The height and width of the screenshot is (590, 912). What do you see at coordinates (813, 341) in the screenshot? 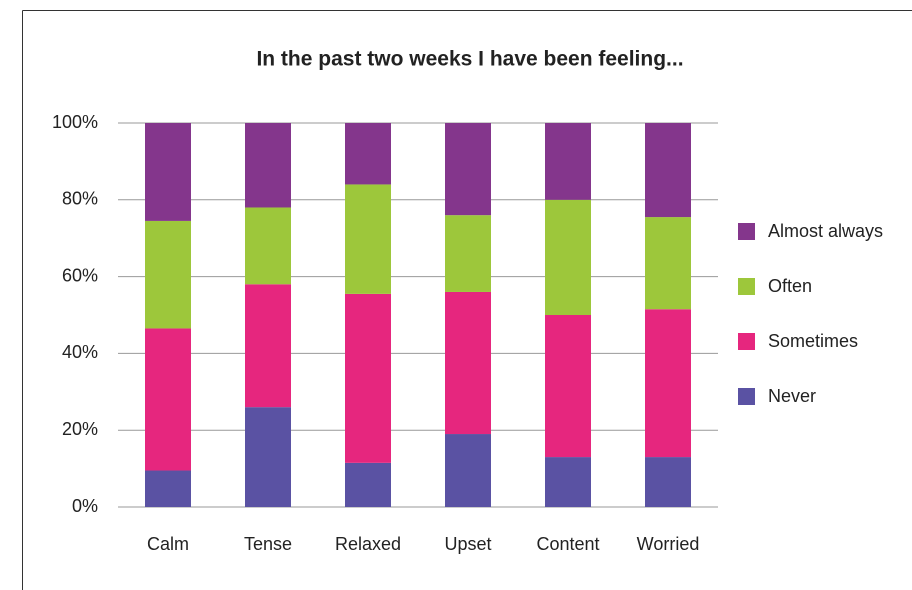
I see `legend-label: Sometimes` at bounding box center [813, 341].